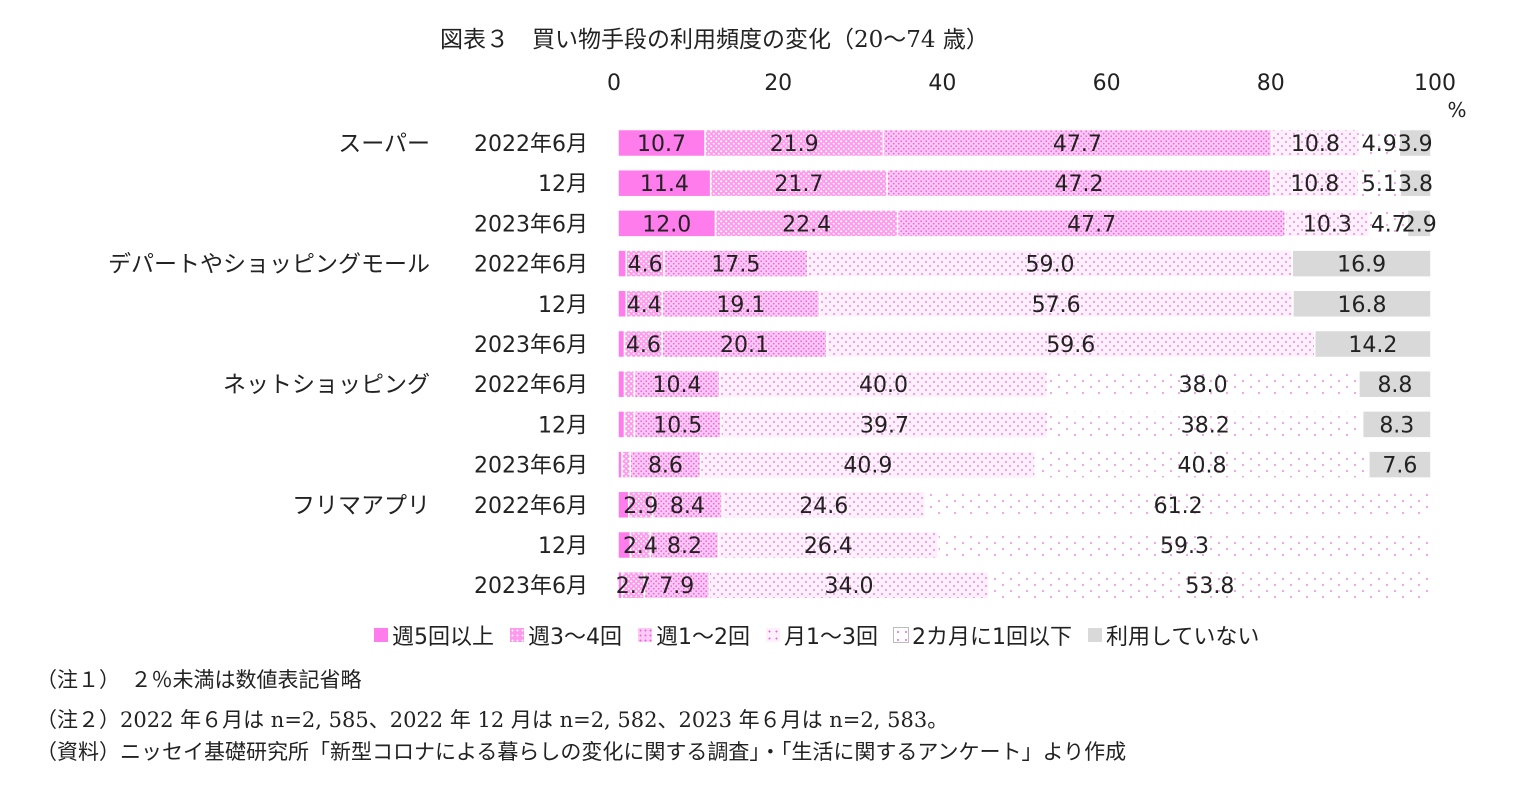 This screenshot has width=1523, height=787. What do you see at coordinates (664, 184) in the screenshot?
I see `data-label: 11.4` at bounding box center [664, 184].